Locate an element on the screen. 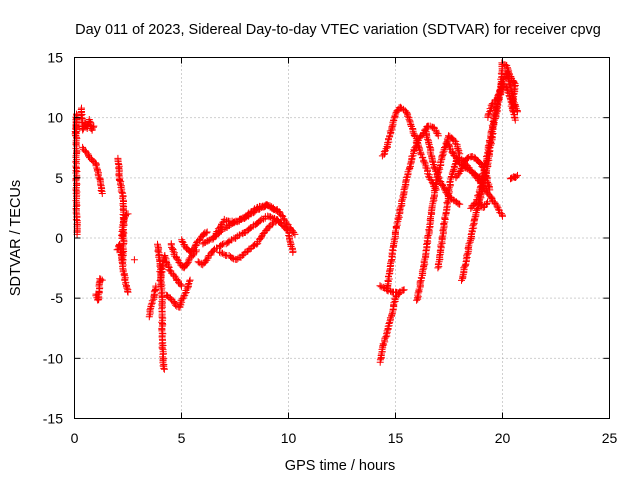  y-tick-label: -10 is located at coordinates (53, 358).